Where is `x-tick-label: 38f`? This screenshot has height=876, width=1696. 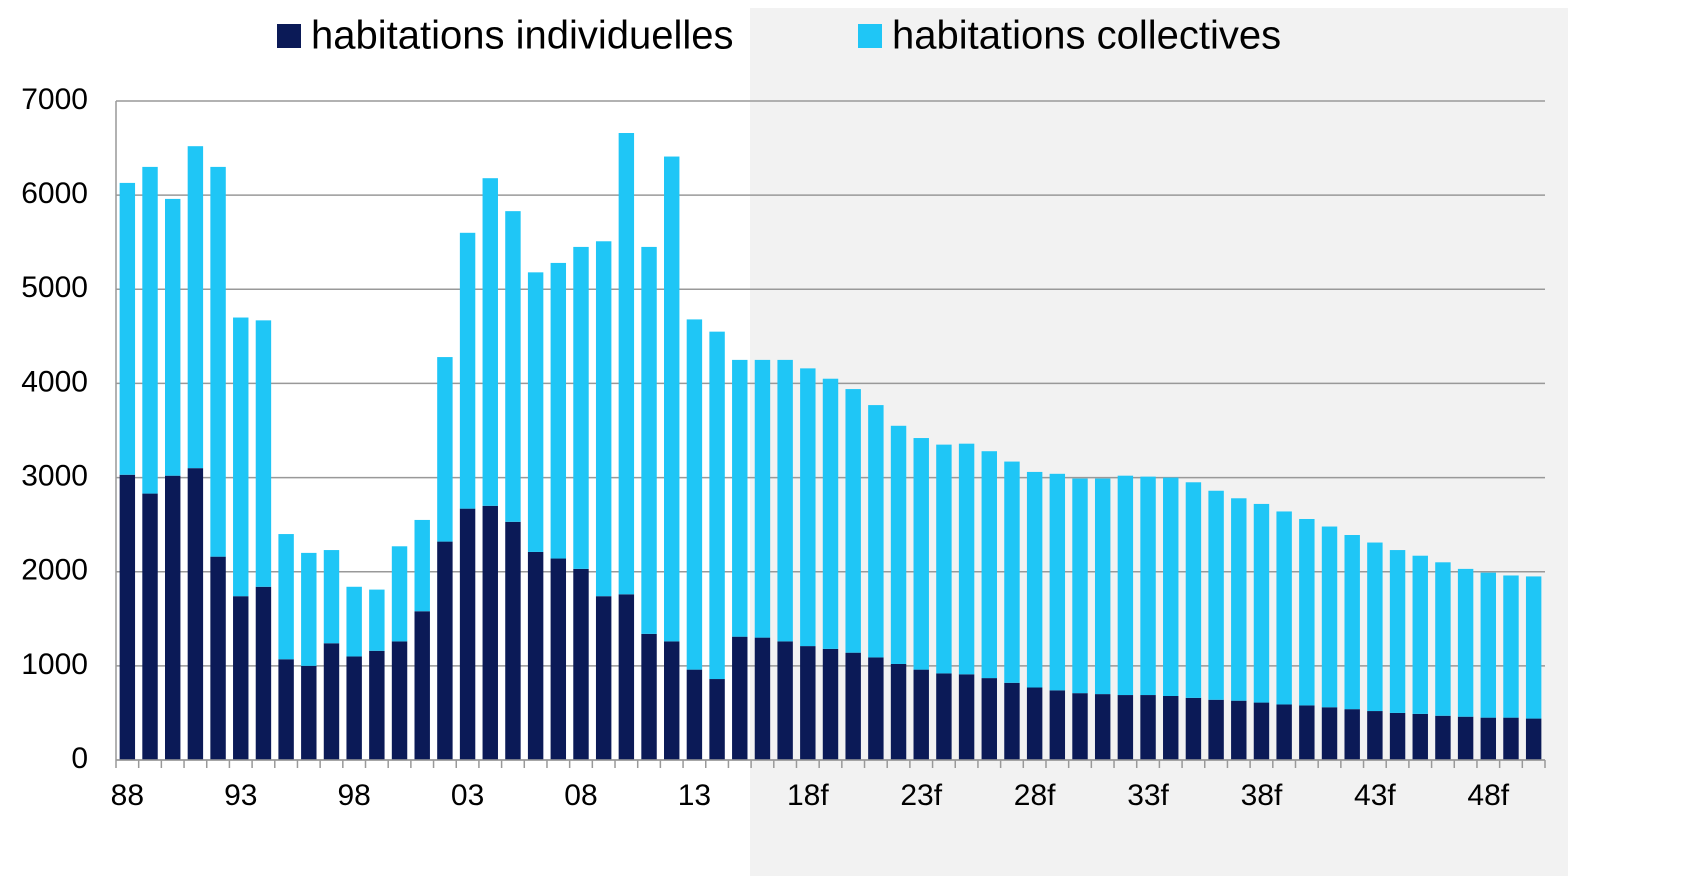 x-tick-label: 38f is located at coordinates (1262, 795).